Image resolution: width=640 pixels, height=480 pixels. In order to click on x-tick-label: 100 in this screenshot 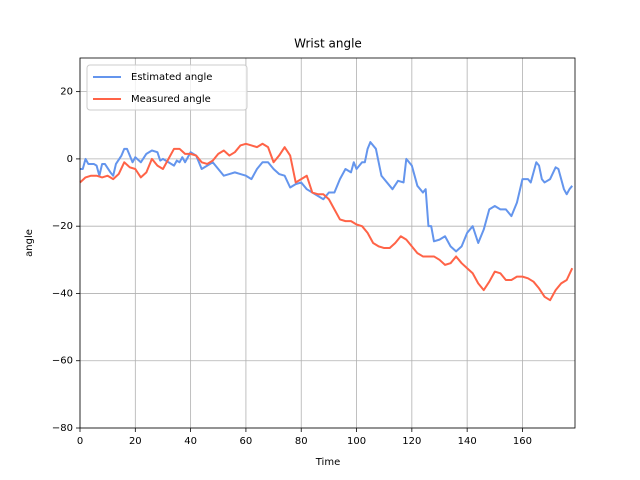, I will do `click(356, 441)`.